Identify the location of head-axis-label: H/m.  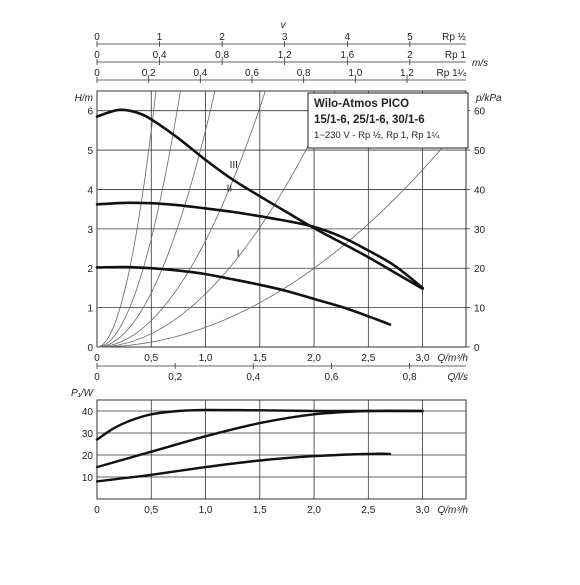
(84, 98).